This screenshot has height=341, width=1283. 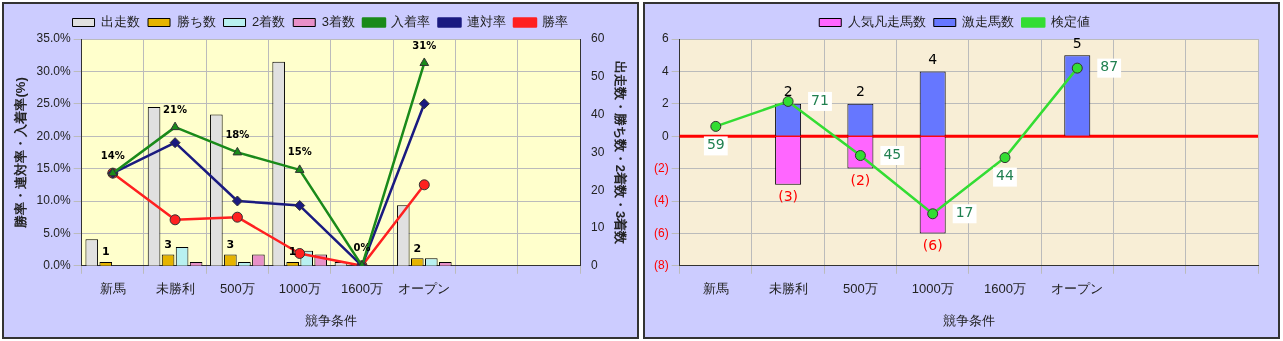 I want to click on legend-label: 出走数, so click(x=121, y=22).